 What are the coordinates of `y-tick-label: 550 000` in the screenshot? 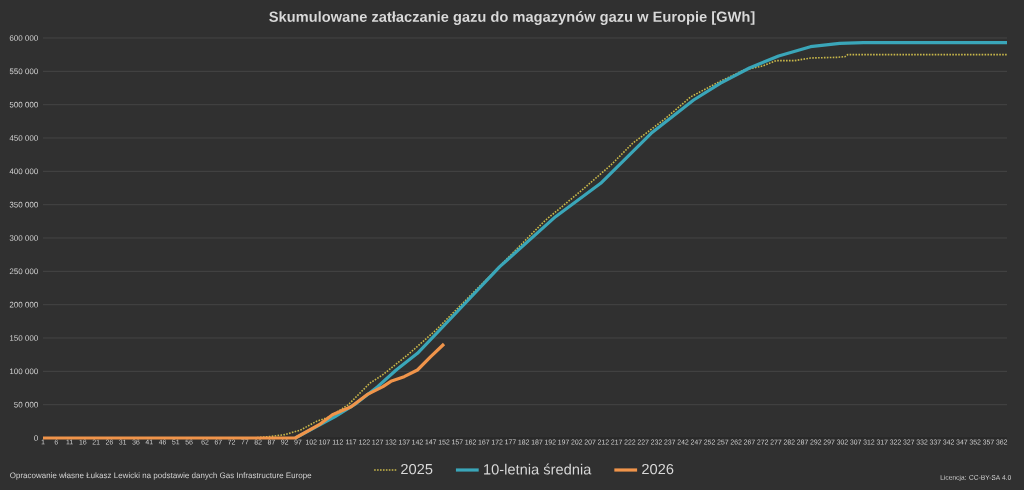 It's located at (23, 71).